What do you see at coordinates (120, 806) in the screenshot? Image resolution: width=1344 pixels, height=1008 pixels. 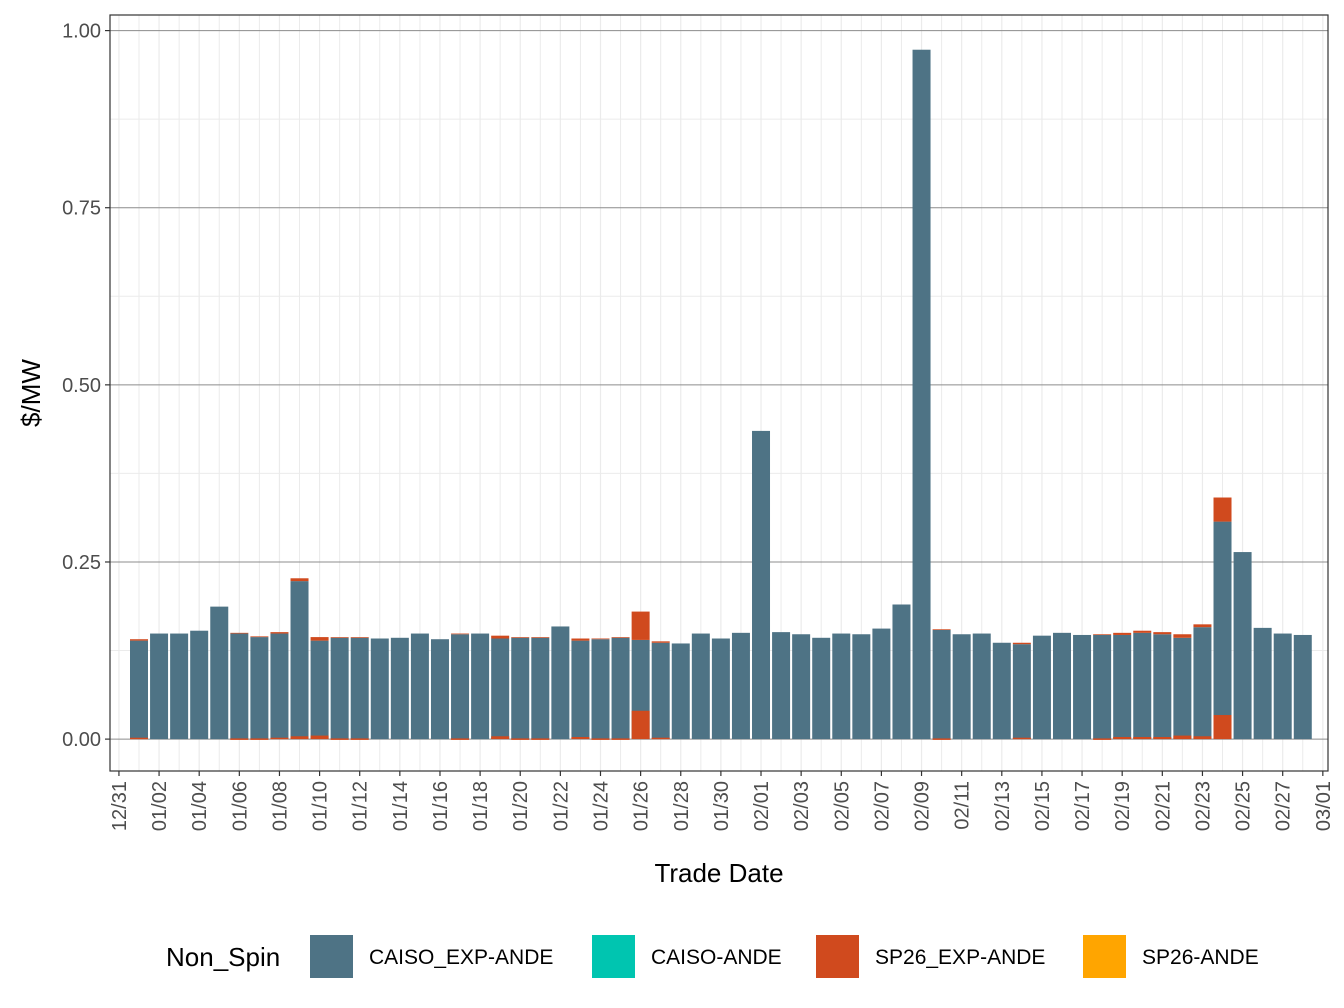 I see `x-tick-label: 12/31` at bounding box center [120, 806].